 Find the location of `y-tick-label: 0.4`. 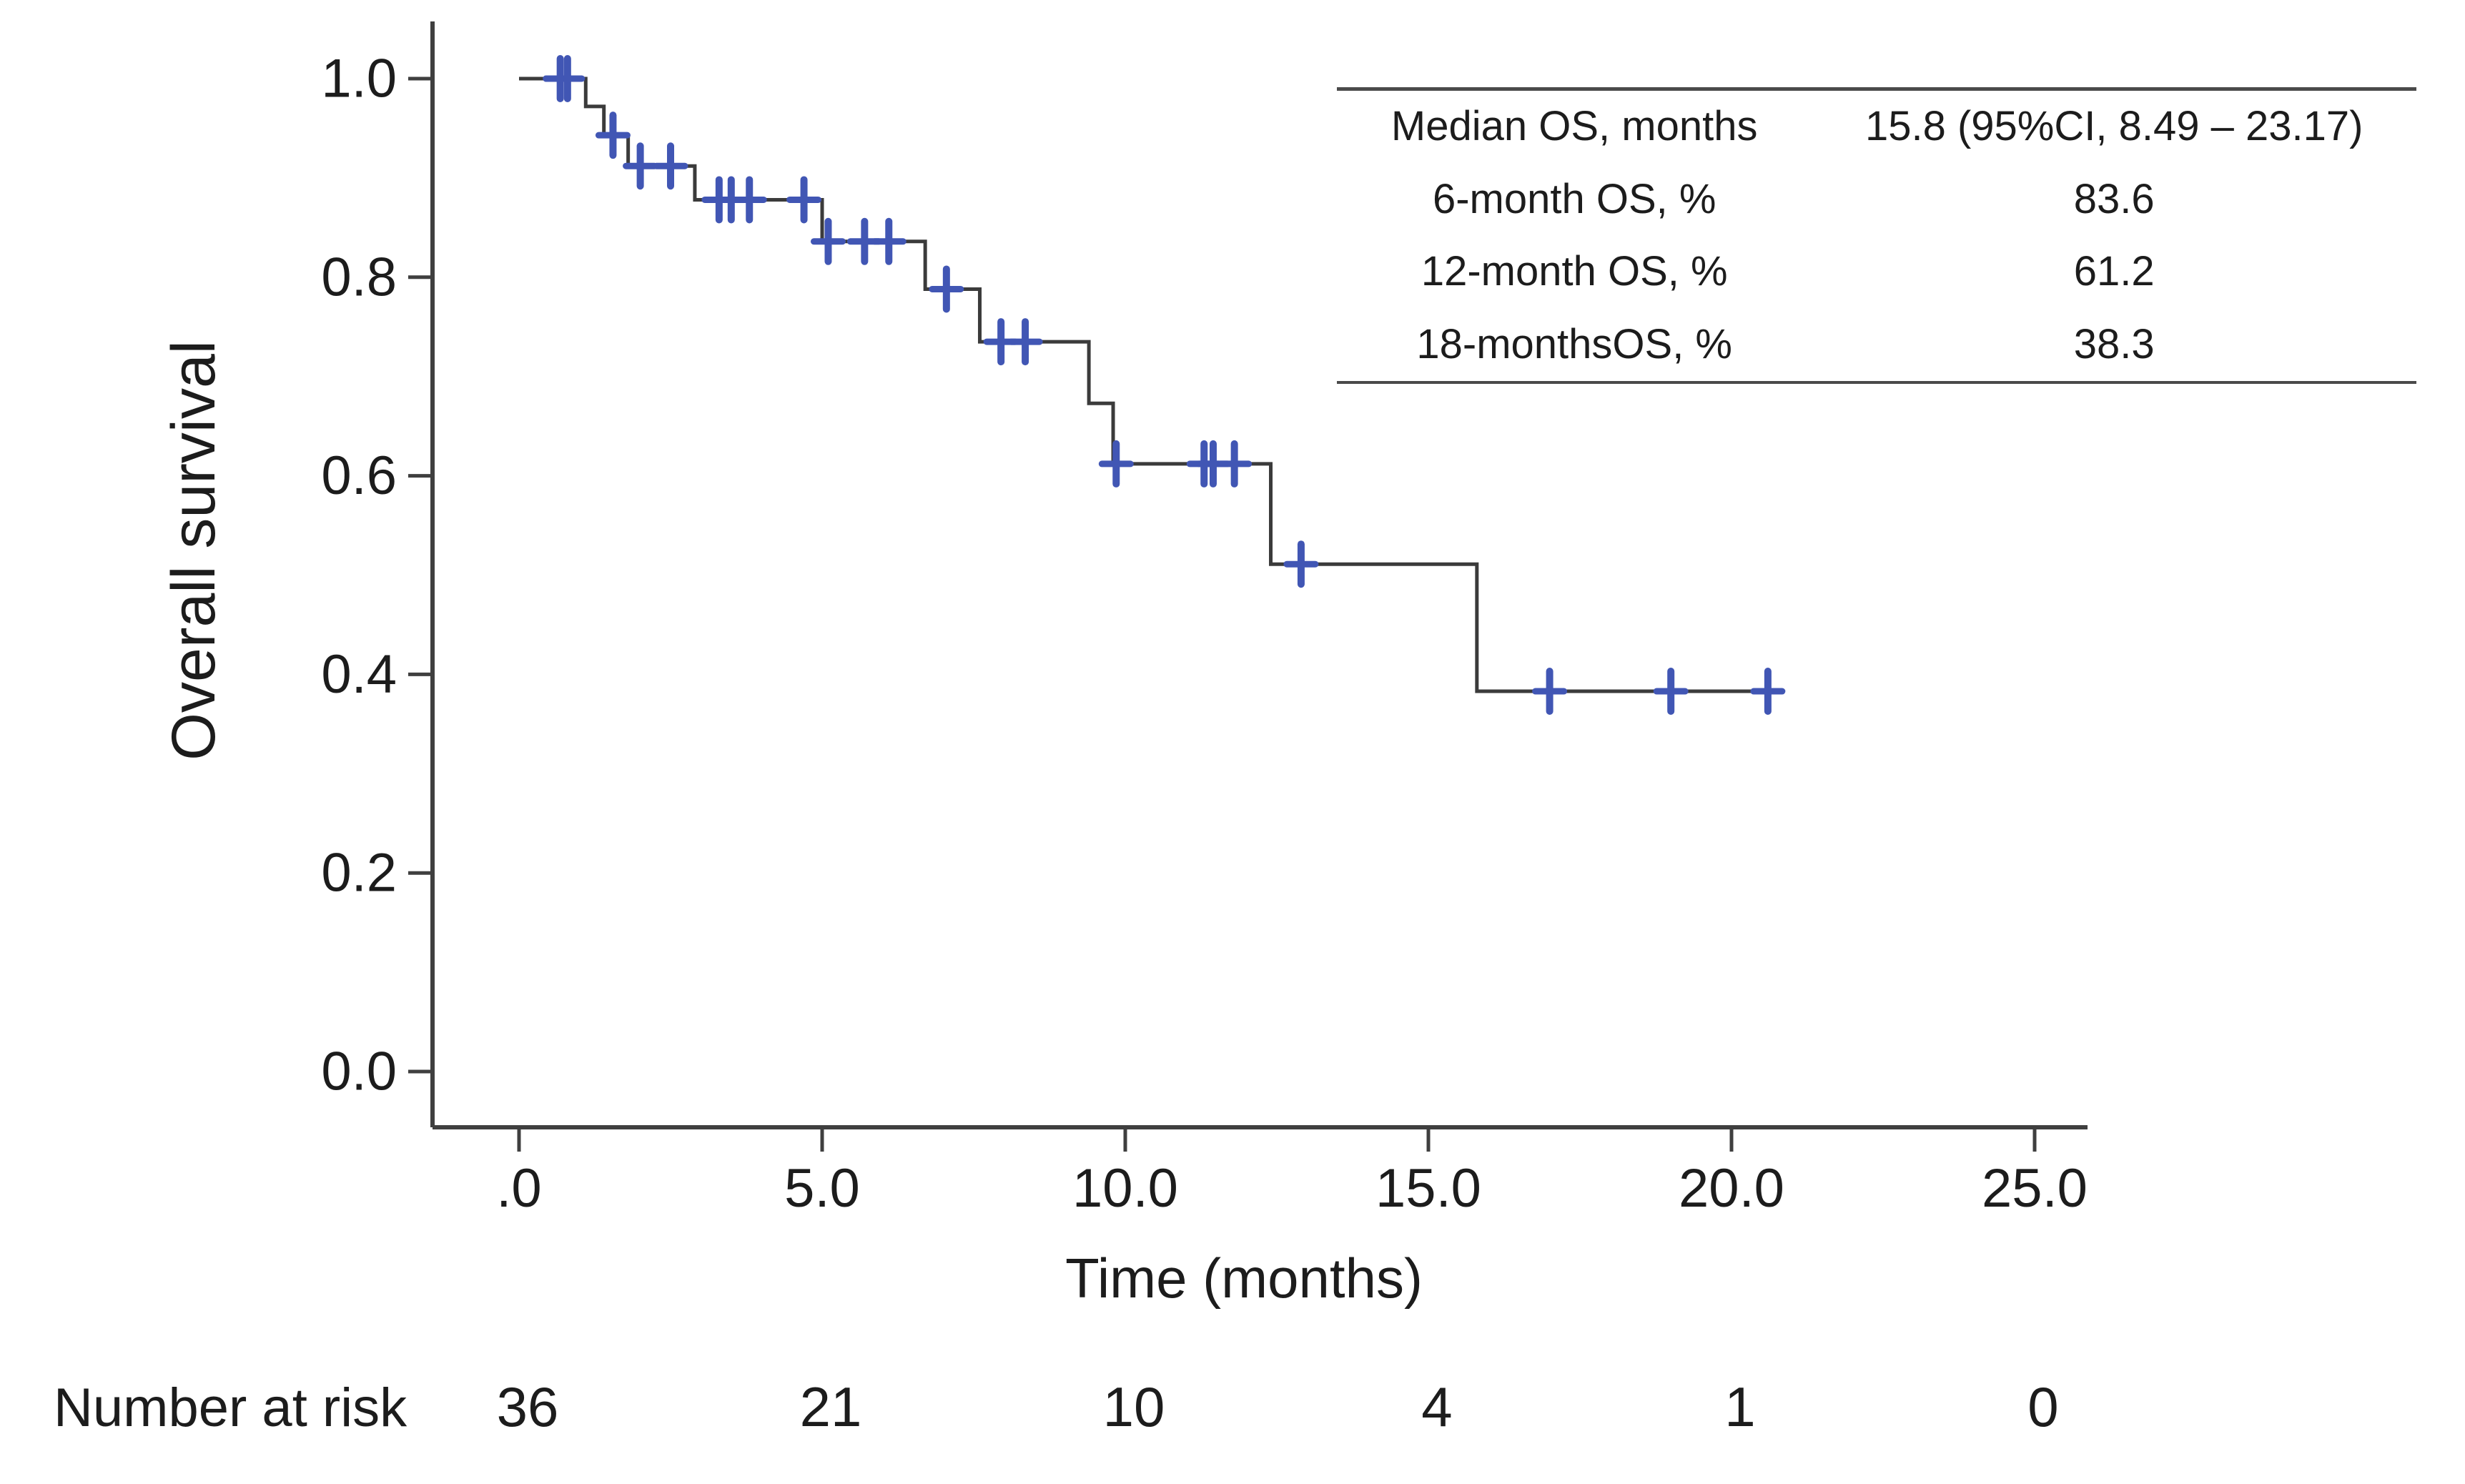

y-tick-label: 0.4 is located at coordinates (359, 674).